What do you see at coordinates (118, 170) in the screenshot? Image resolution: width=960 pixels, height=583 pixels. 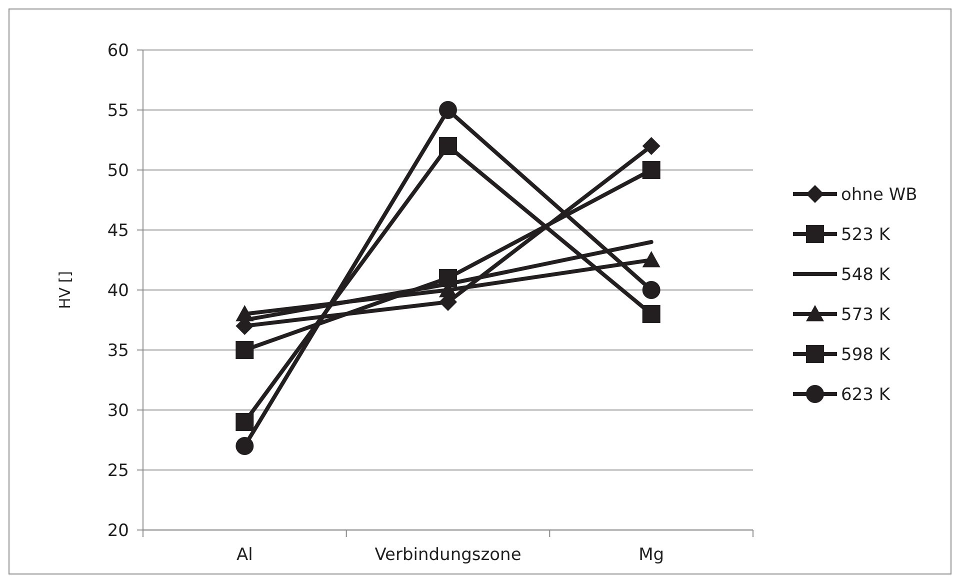 I see `y-tick-label: 50` at bounding box center [118, 170].